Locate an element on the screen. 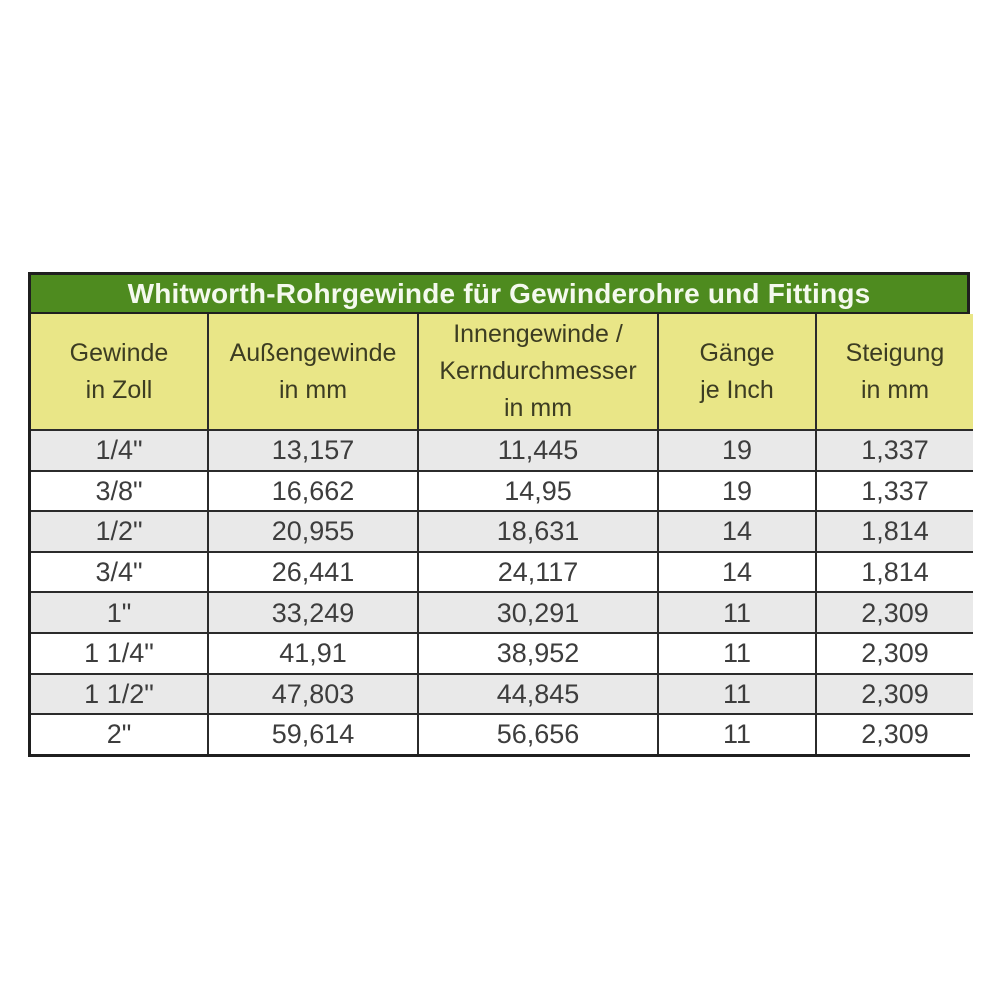 The height and width of the screenshot is (1000, 1000). cell-gewinde-zoll: 3/4" is located at coordinates (120, 572).